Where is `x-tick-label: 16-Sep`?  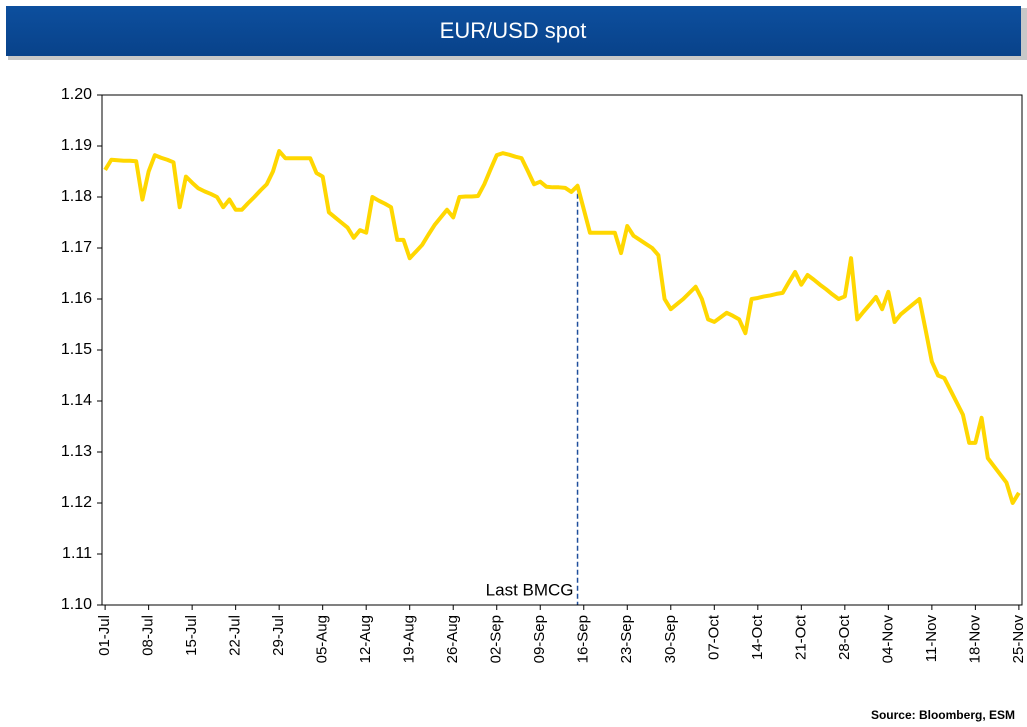
x-tick-label: 16-Sep is located at coordinates (583, 639).